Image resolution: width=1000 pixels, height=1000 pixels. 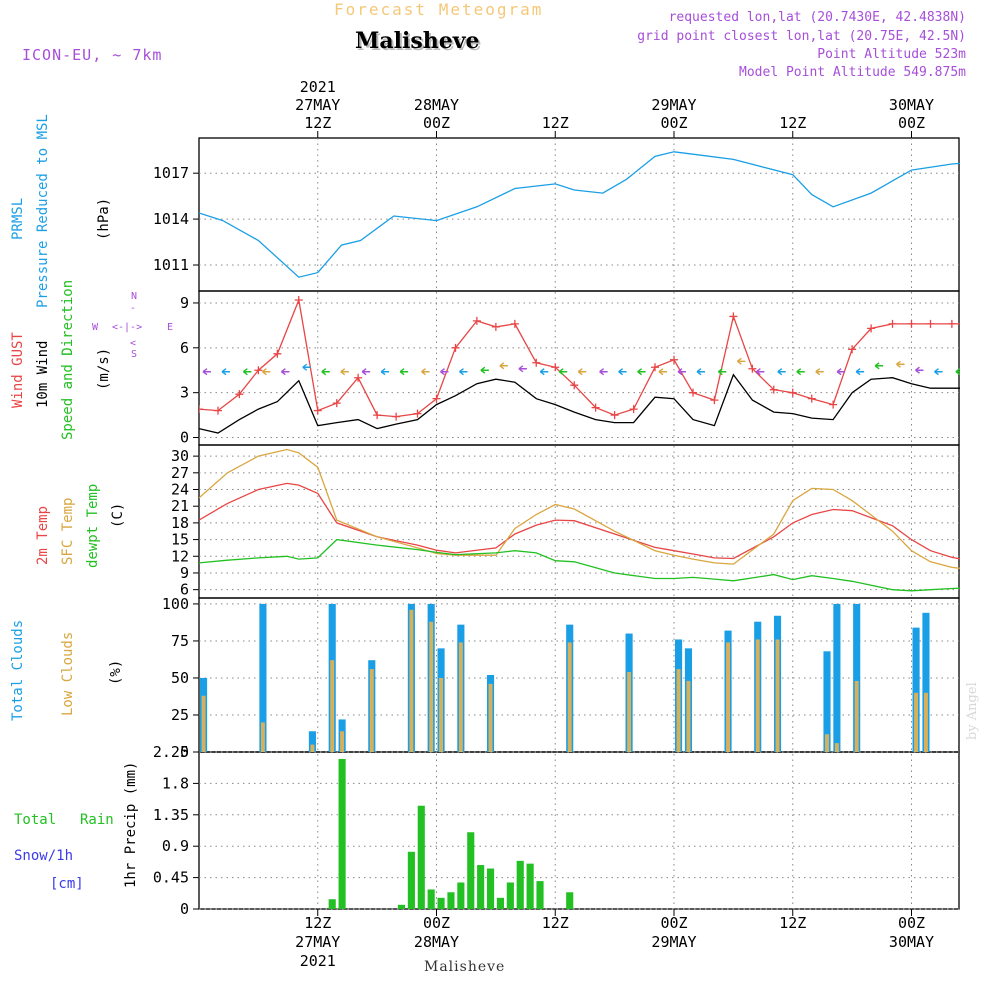 I want to click on wind-y-tick-label: 3, so click(x=184, y=393).